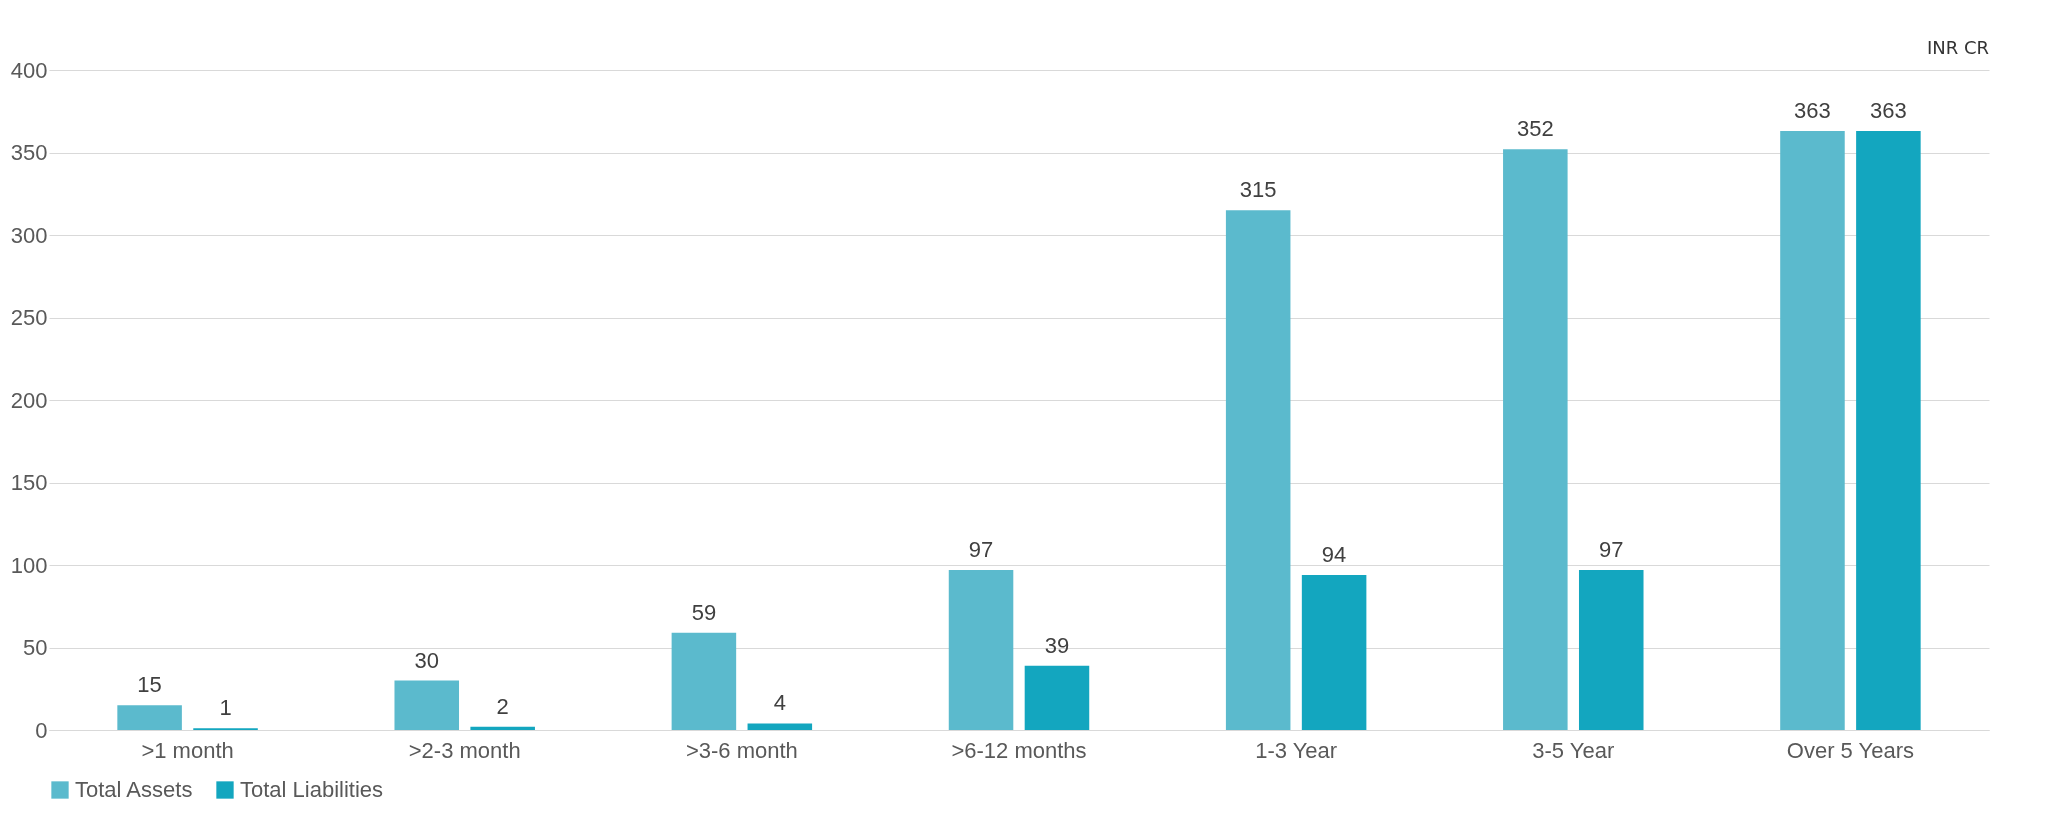  What do you see at coordinates (741, 750) in the screenshot?
I see `x-tick-label: >3-6 month` at bounding box center [741, 750].